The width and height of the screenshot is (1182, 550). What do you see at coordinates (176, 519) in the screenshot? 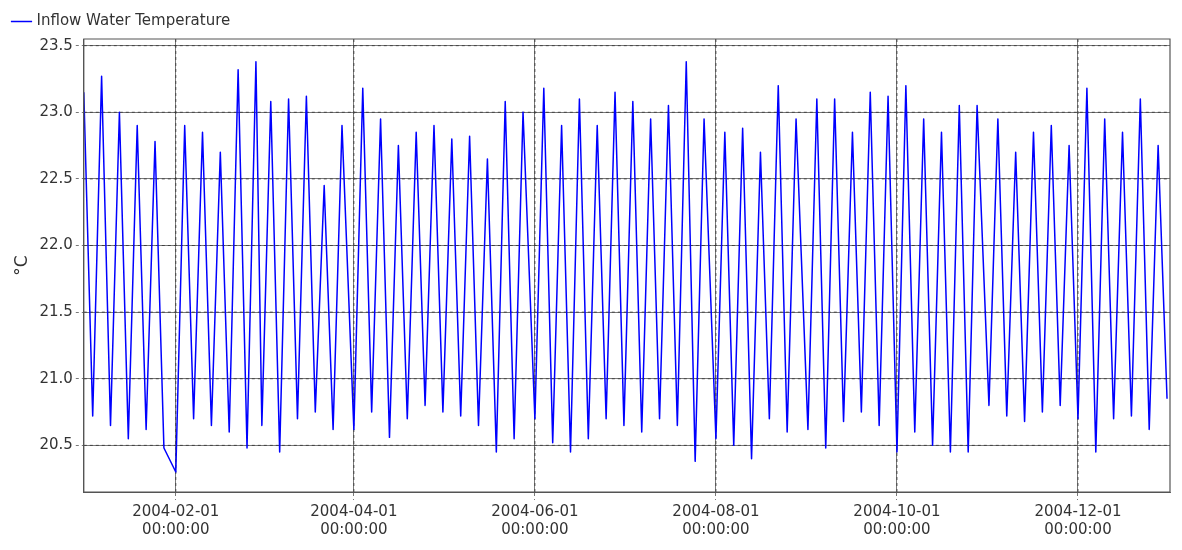
I see `x-tick-label: 2004-02-01 00:00:00` at bounding box center [176, 519].